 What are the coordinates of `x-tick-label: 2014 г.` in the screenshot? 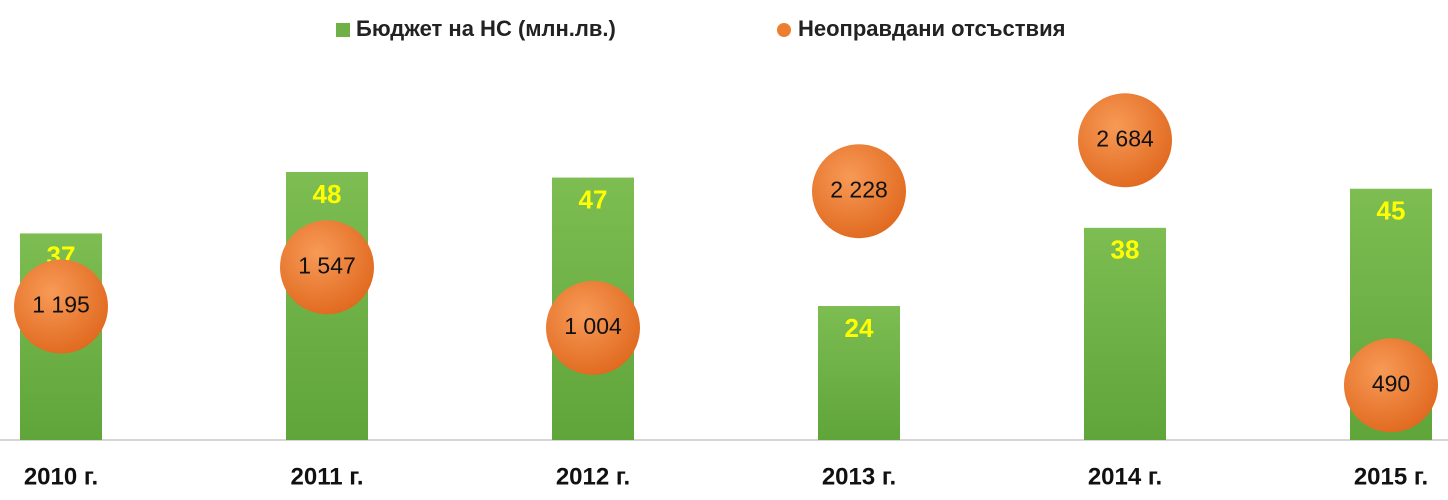 It's located at (1125, 476).